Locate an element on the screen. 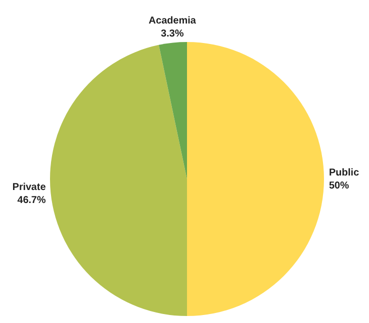  data-label: 50% is located at coordinates (339, 186).